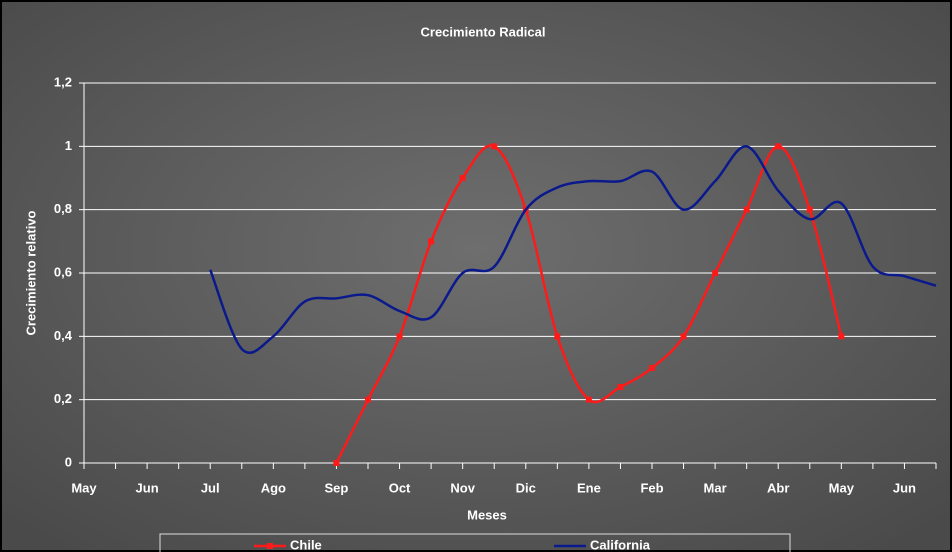 This screenshot has width=952, height=552. I want to click on x-tick-label: Abr, so click(778, 487).